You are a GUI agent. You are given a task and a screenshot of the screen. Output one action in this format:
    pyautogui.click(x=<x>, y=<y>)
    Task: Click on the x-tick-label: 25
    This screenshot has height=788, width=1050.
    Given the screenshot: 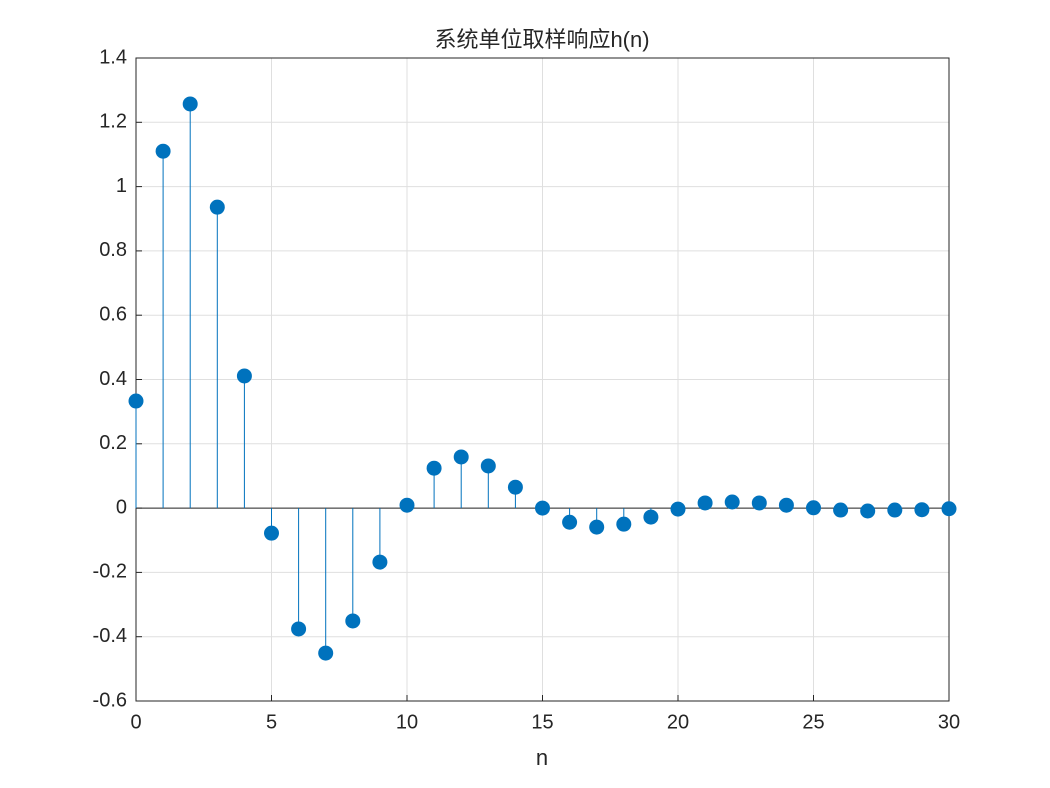 What is the action you would take?
    pyautogui.click(x=813, y=722)
    